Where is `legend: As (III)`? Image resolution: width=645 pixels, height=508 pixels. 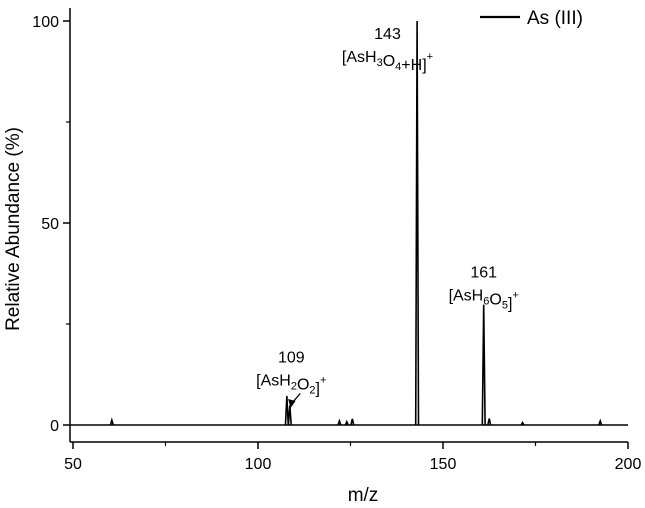
legend: As (III) is located at coordinates (531, 18).